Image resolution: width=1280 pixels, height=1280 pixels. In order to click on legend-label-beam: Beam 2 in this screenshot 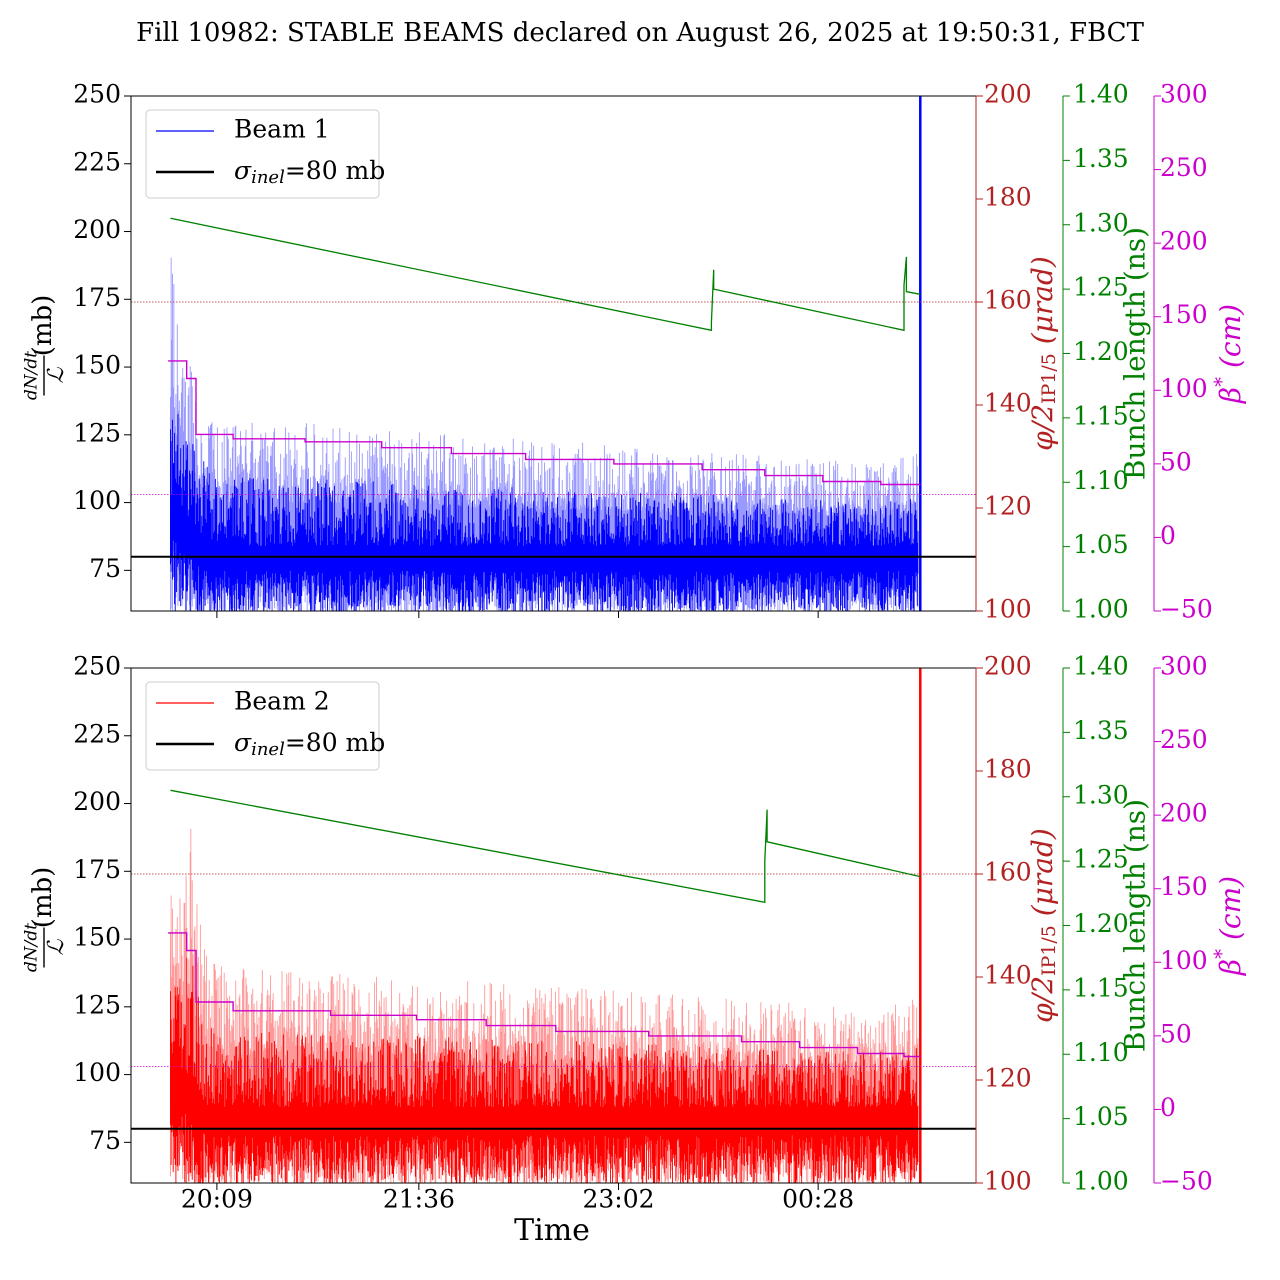, I will do `click(282, 701)`.